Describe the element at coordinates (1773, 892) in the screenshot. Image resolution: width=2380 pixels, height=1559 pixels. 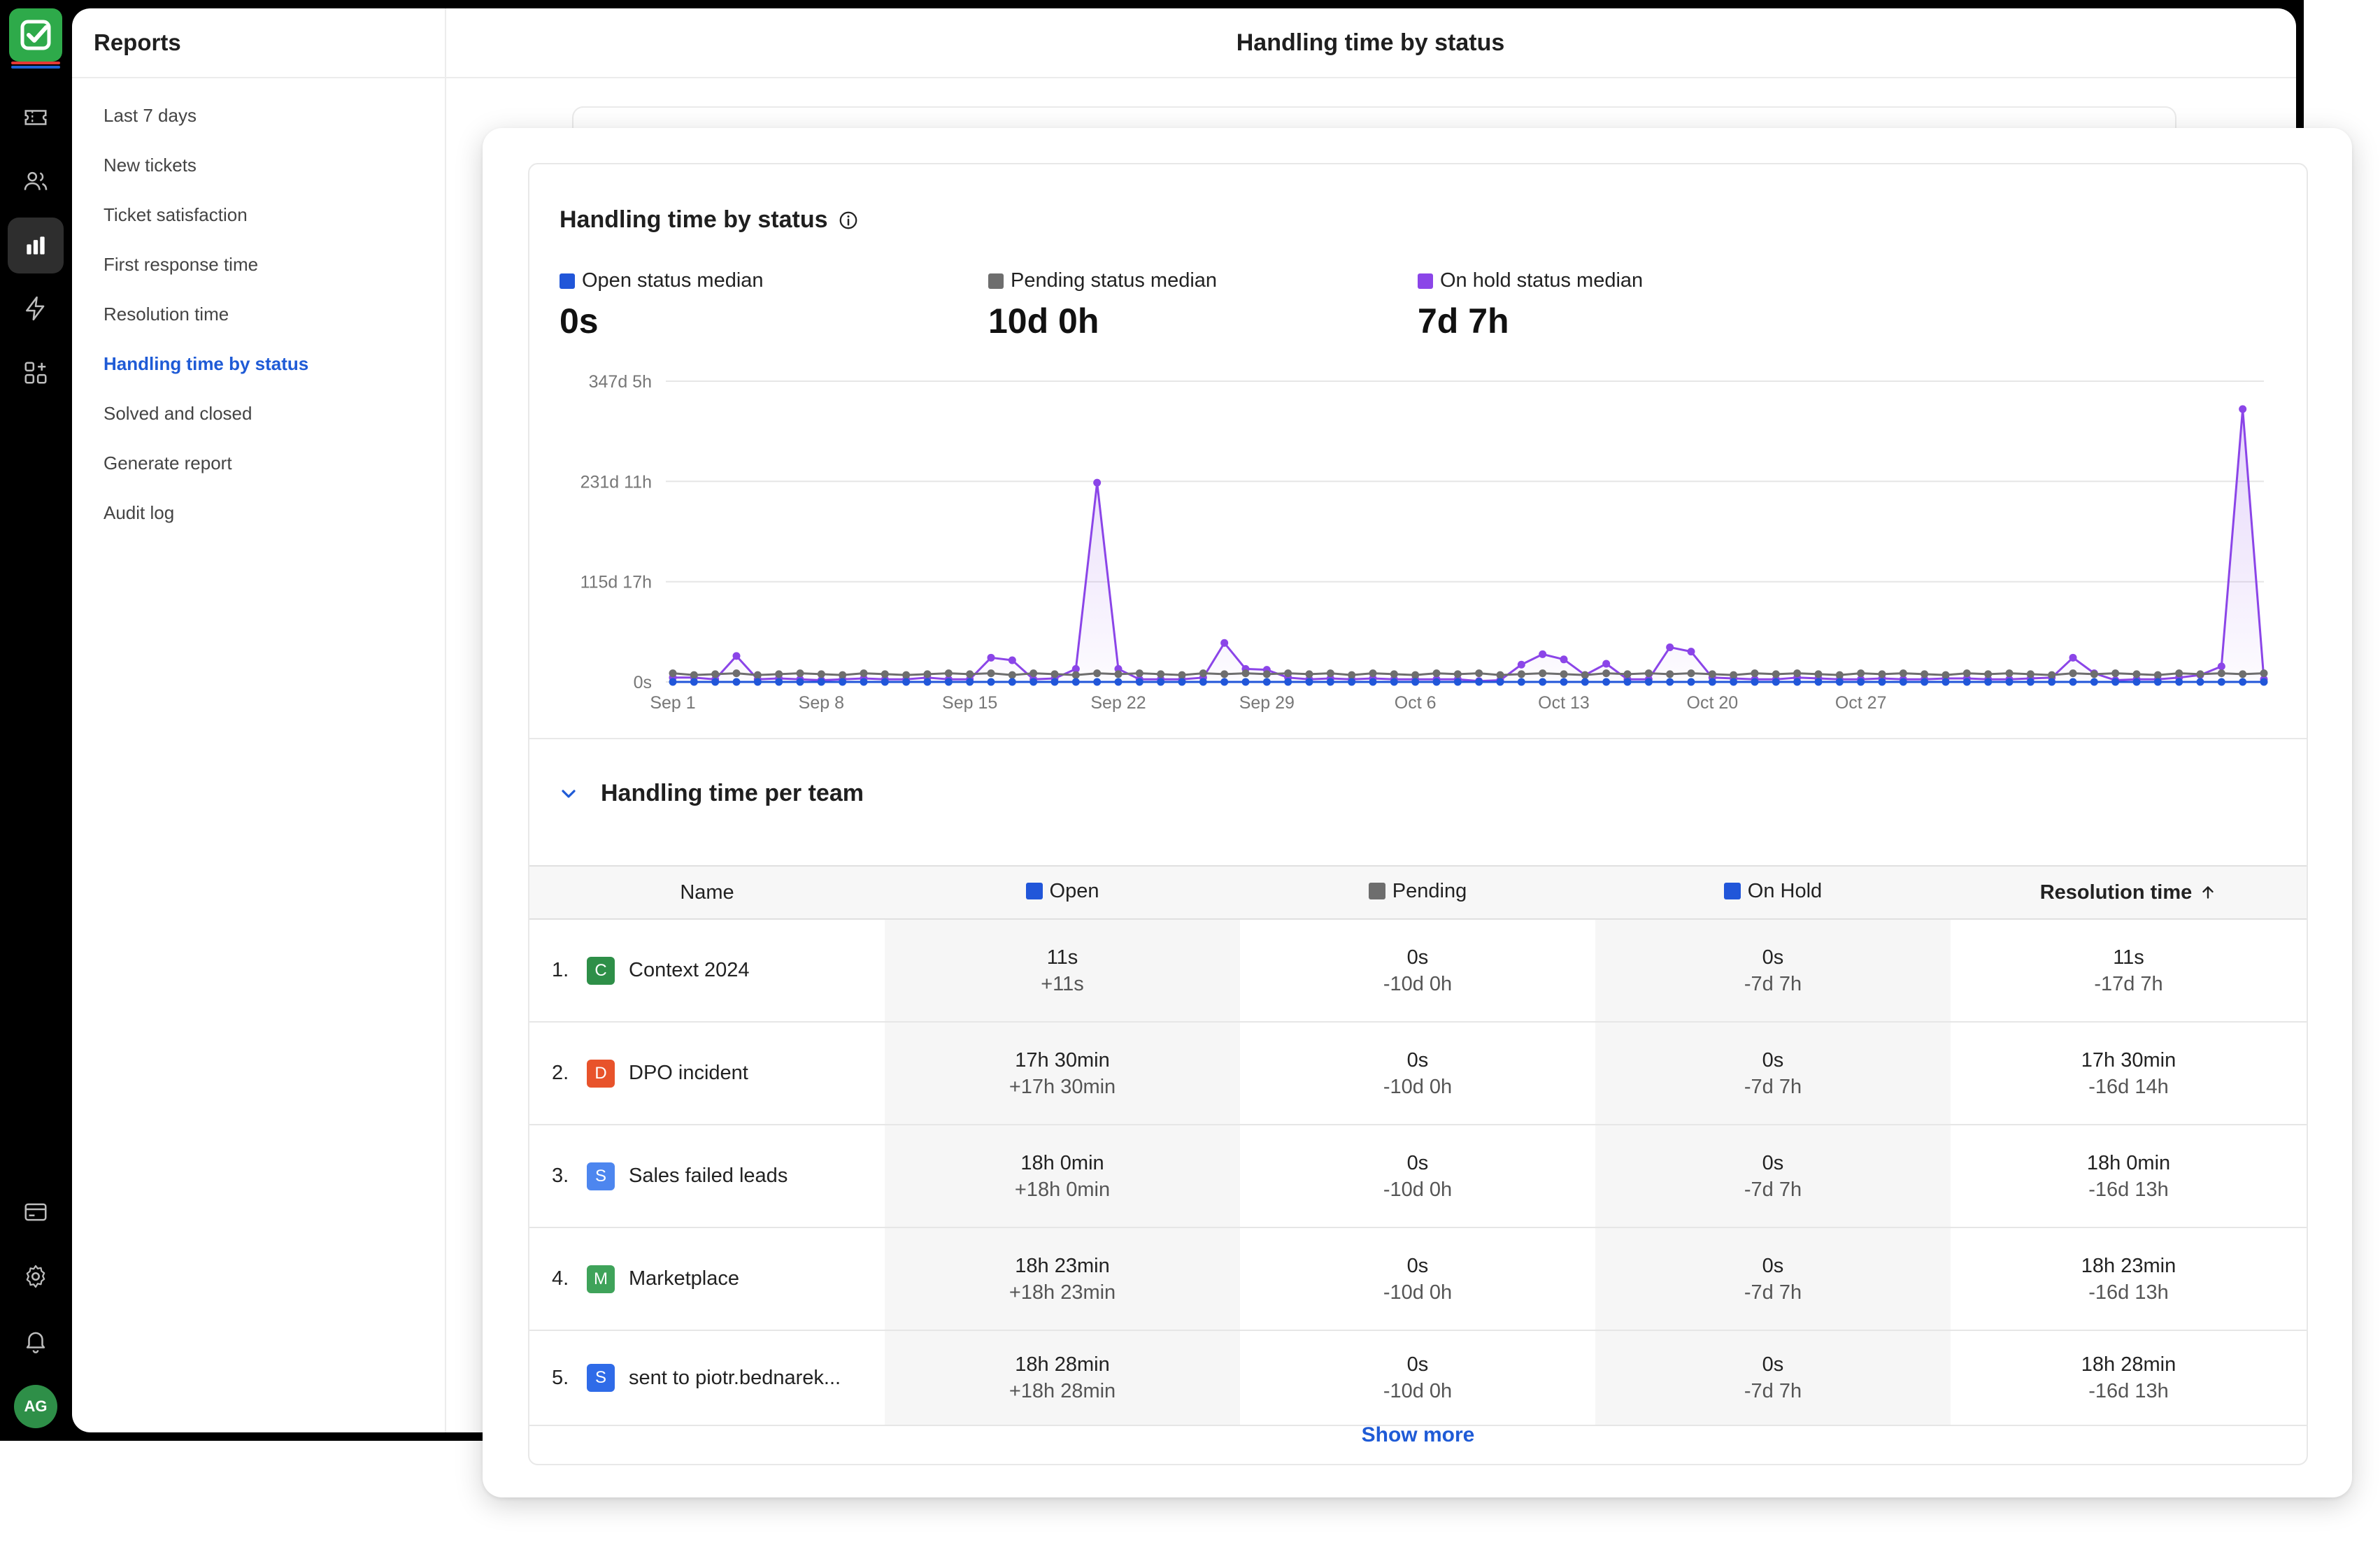
I see `col-on-hold: On Hold` at that location.